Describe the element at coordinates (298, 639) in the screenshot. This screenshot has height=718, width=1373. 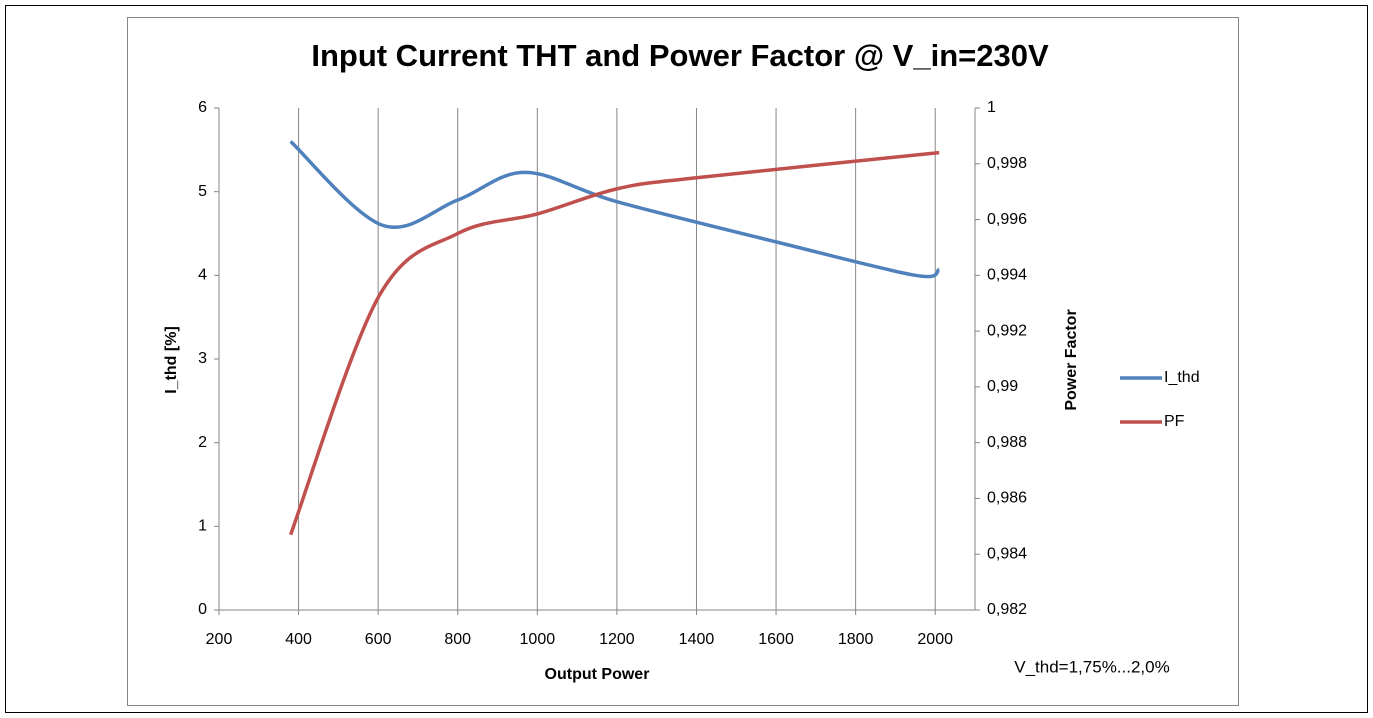
I see `x-tick-label: 400` at that location.